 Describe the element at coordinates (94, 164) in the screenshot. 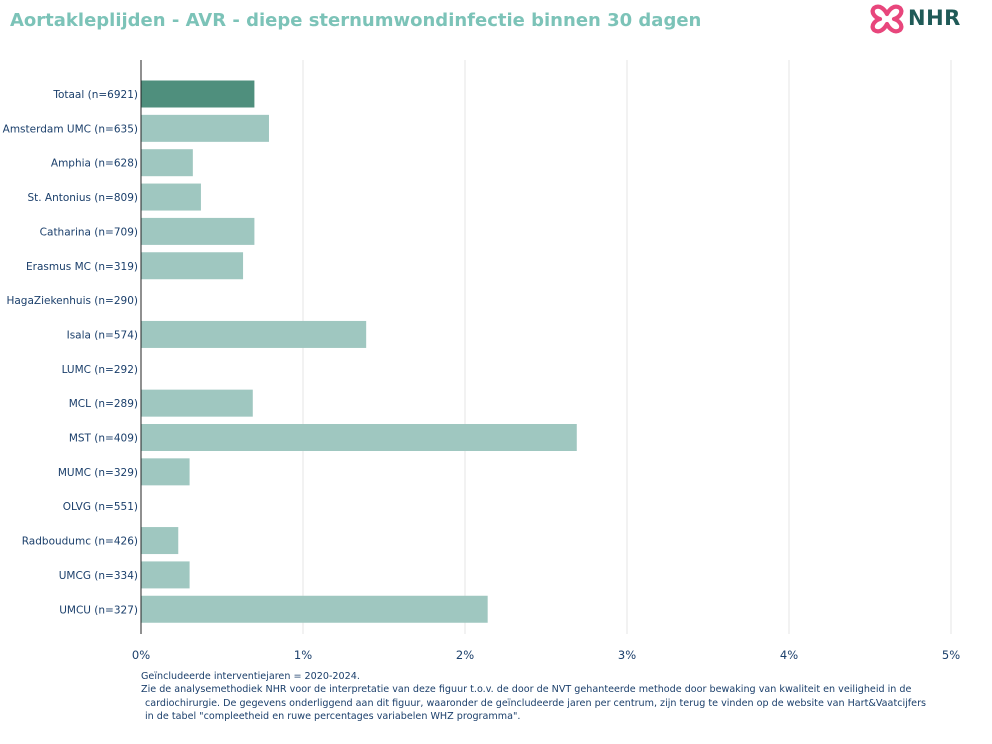

I see `category-label: Amphia (n=628)` at that location.